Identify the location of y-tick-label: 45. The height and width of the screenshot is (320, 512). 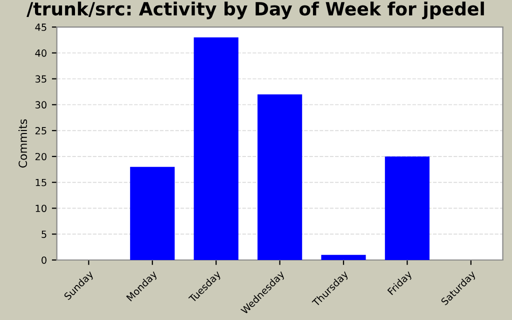
(40, 27).